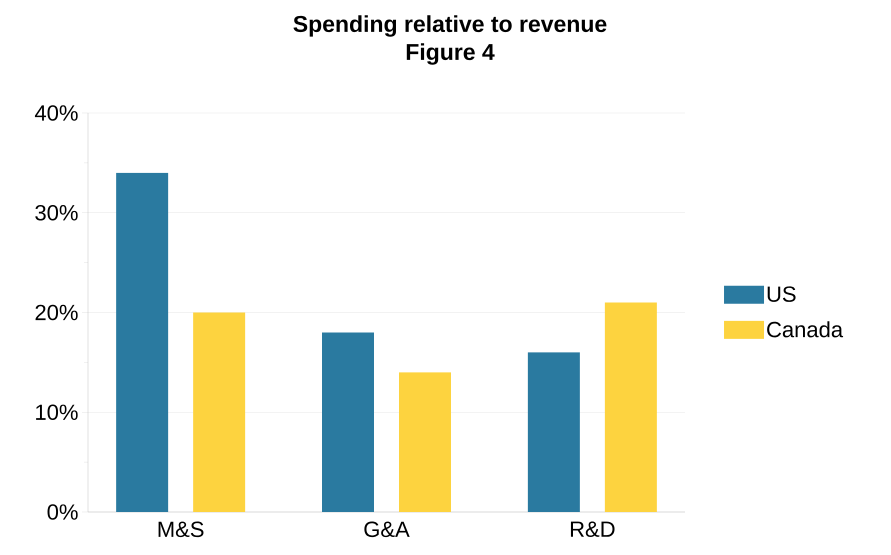 The image size is (891, 555). What do you see at coordinates (56, 113) in the screenshot?
I see `y-tick-label: 40%` at bounding box center [56, 113].